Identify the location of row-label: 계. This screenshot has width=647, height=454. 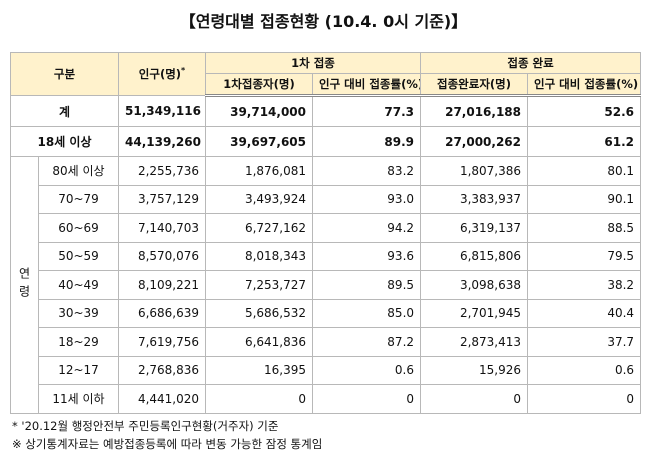
(64, 111).